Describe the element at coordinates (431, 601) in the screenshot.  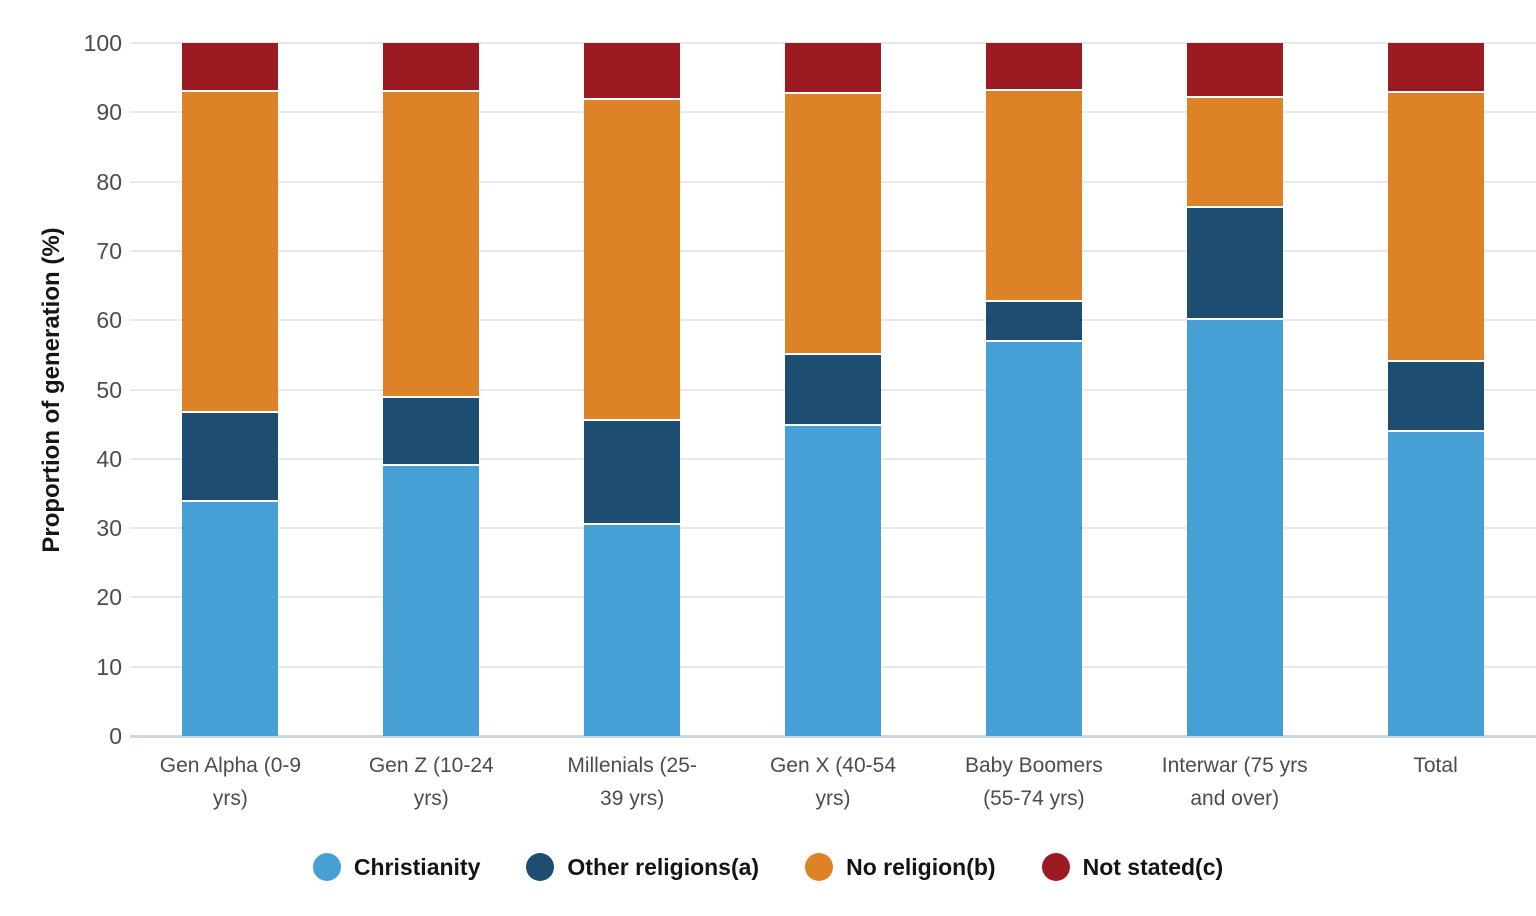
I see `bar-segment-christianity-gen-z-10-24-yrs` at that location.